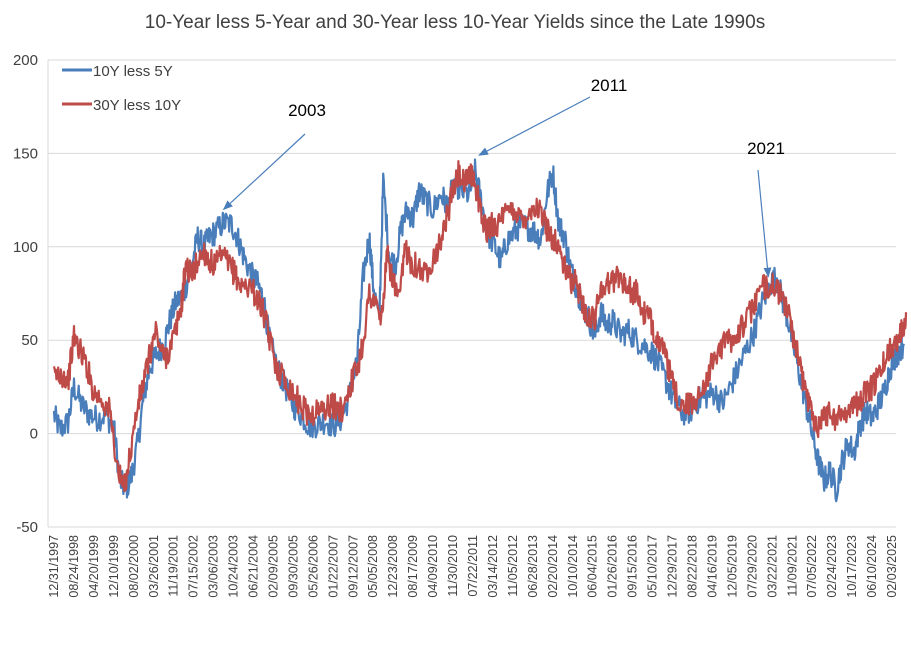 Image resolution: width=911 pixels, height=661 pixels. I want to click on x-tick-label: 11/05/2012, so click(513, 566).